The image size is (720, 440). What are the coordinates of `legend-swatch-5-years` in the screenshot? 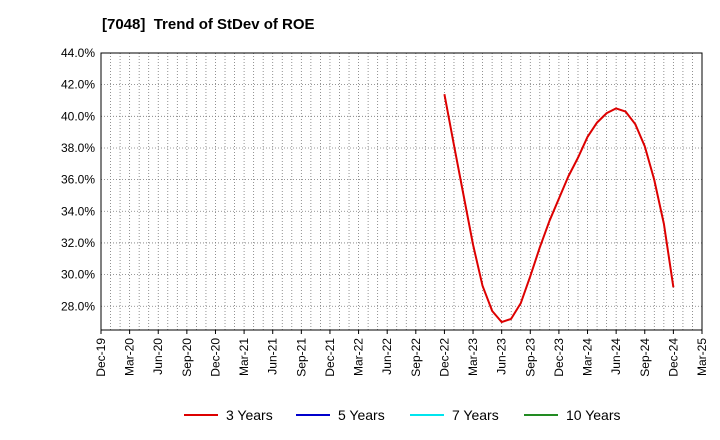 It's located at (313, 415).